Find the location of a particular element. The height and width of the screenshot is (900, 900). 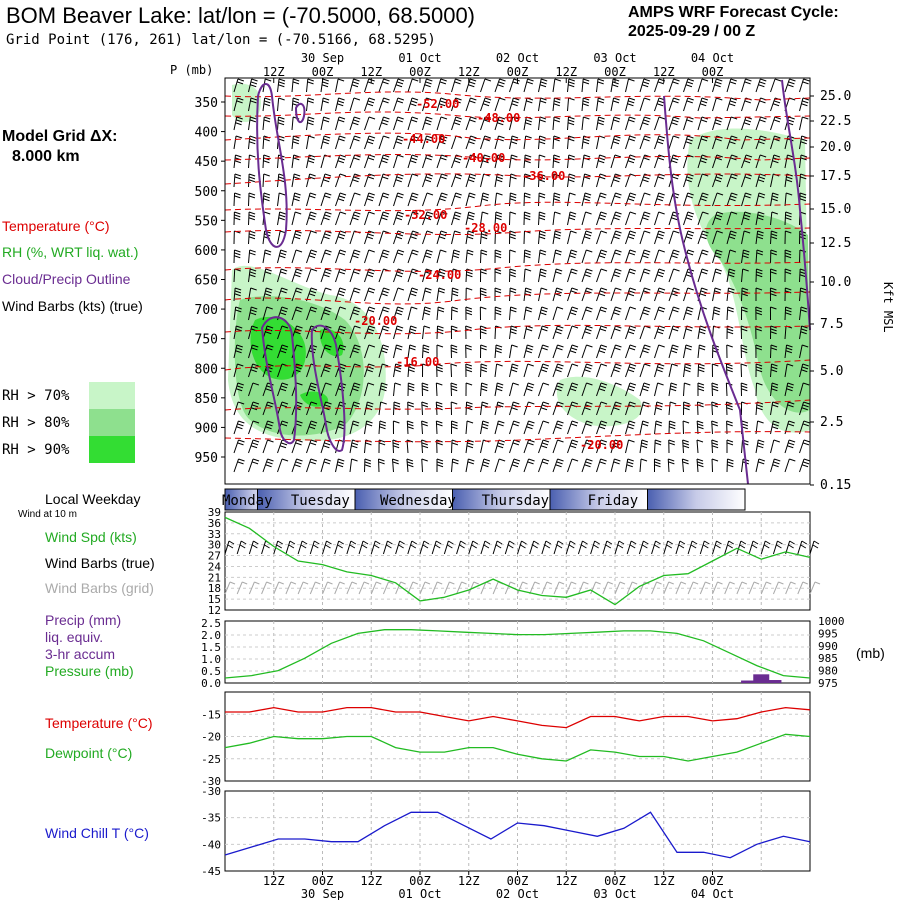

pressure-line is located at coordinates (517, 654).